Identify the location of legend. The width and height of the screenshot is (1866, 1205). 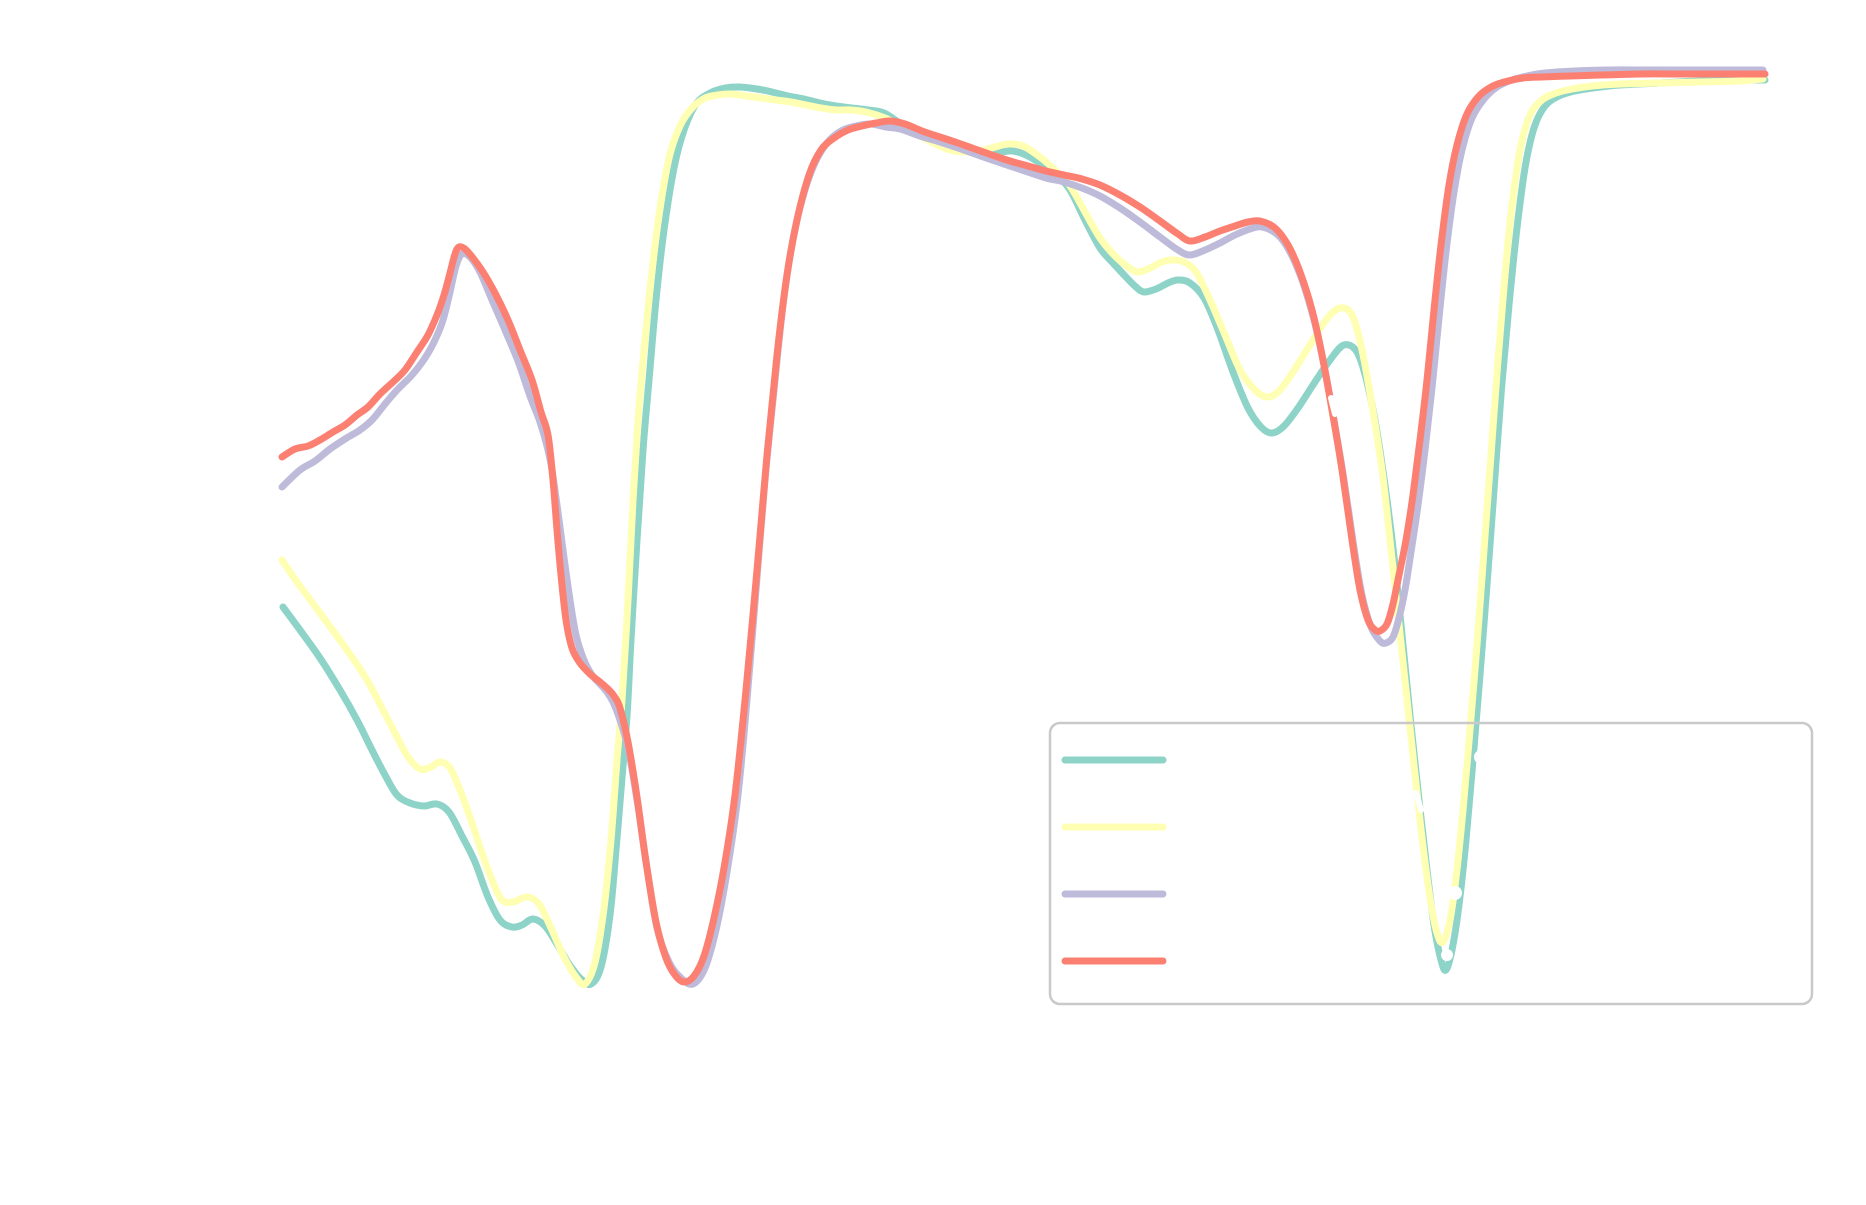
(1431, 863).